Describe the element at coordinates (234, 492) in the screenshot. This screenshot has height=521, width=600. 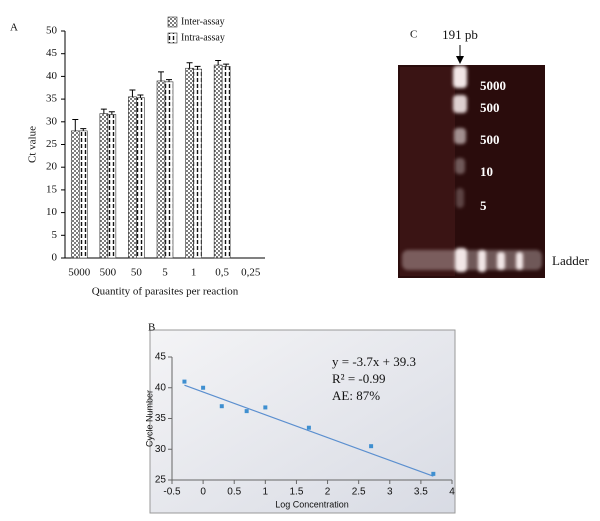
I see `x-tick-label: 0.5` at that location.